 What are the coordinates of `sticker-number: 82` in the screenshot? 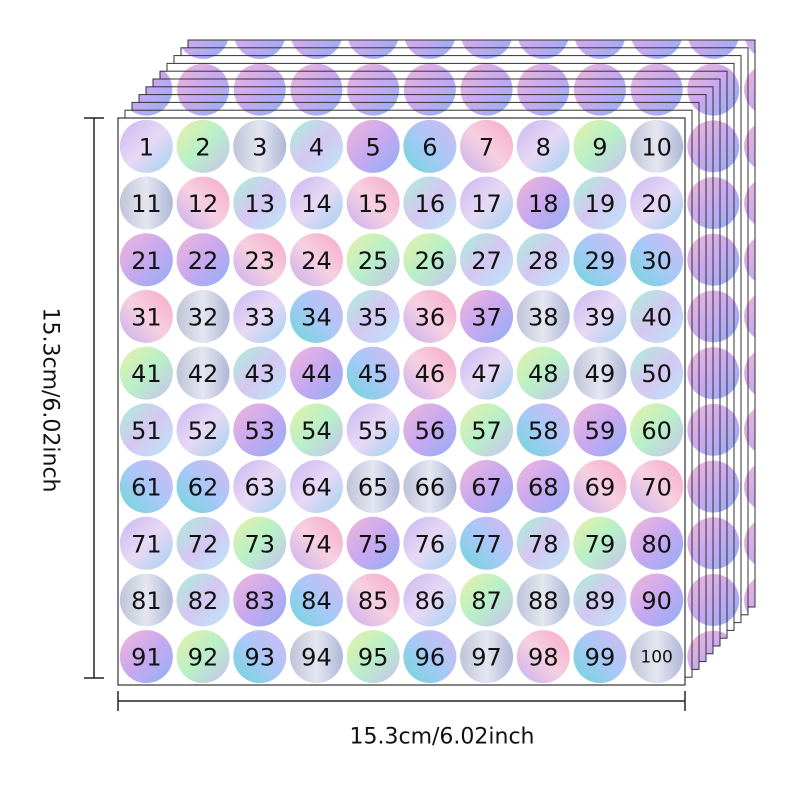 It's located at (203, 601).